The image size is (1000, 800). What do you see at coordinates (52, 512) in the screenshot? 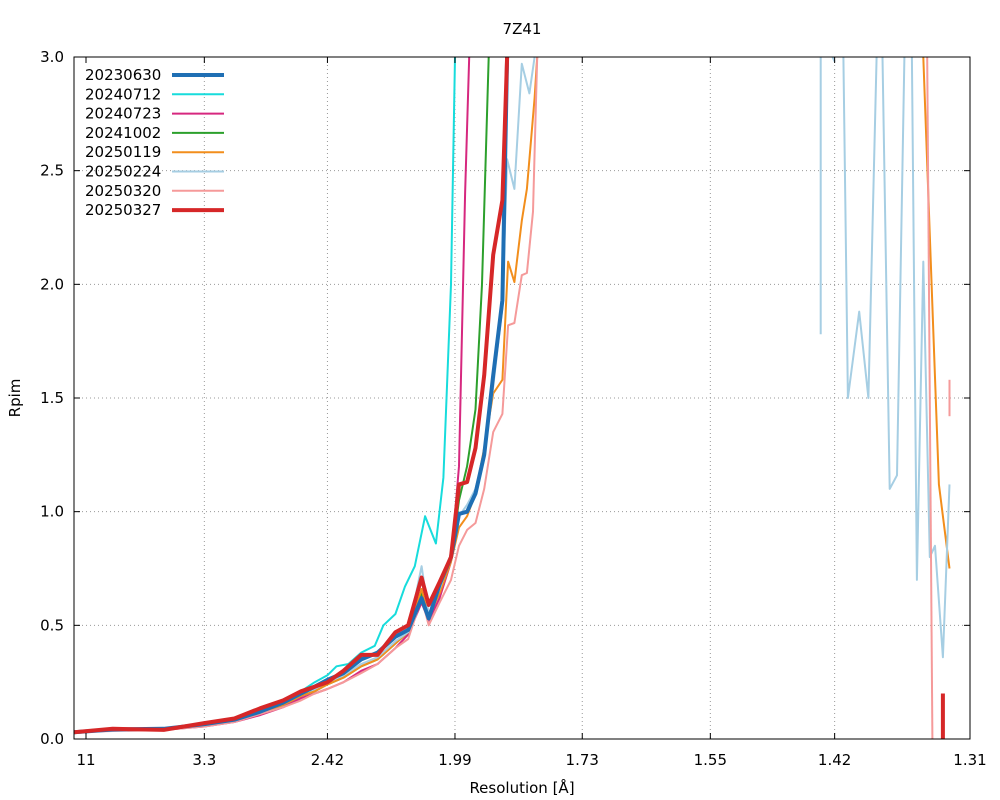
I see `y-tick-label: 1.0` at bounding box center [52, 512].